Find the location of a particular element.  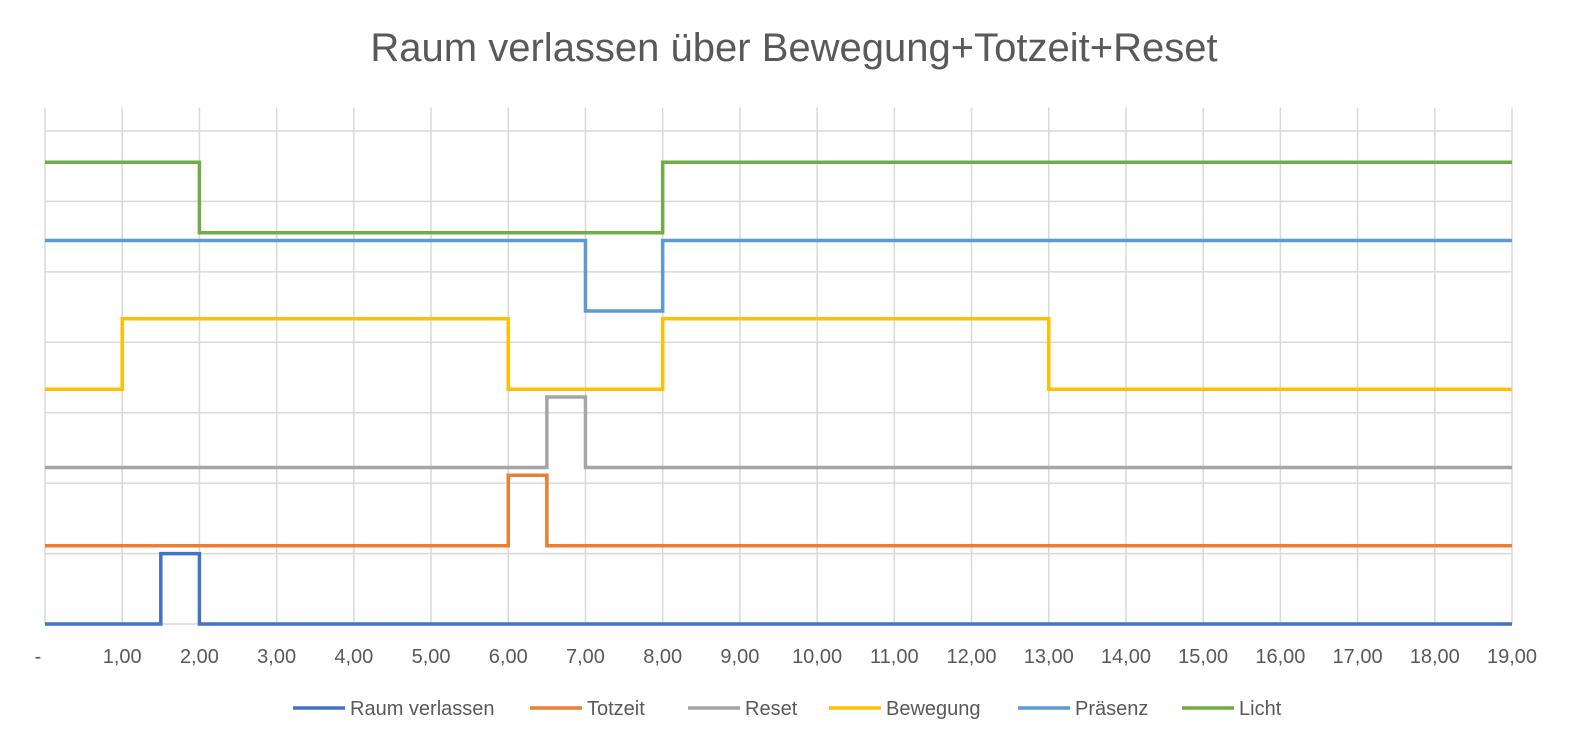

x-tick-label: - is located at coordinates (38, 657).